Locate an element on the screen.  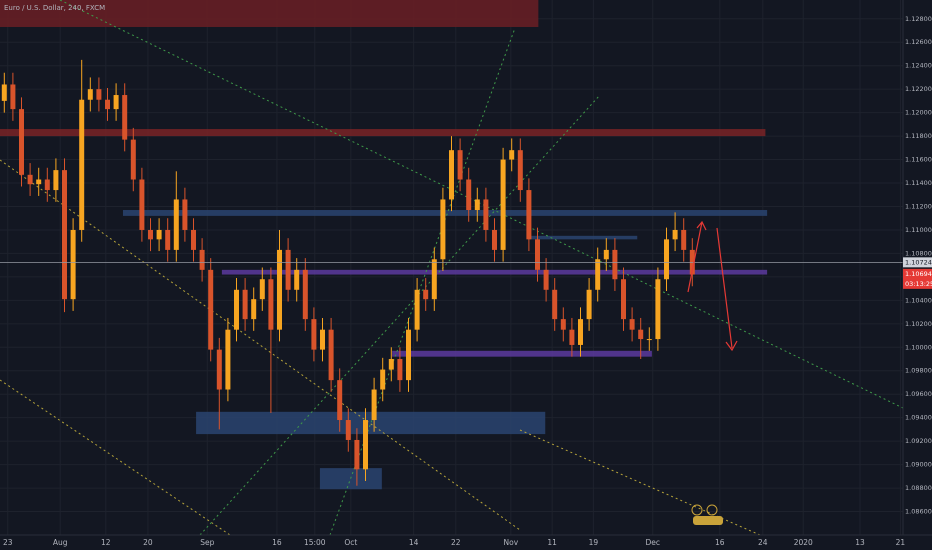
y-tick-label: 1.09000 is located at coordinates (918, 465).